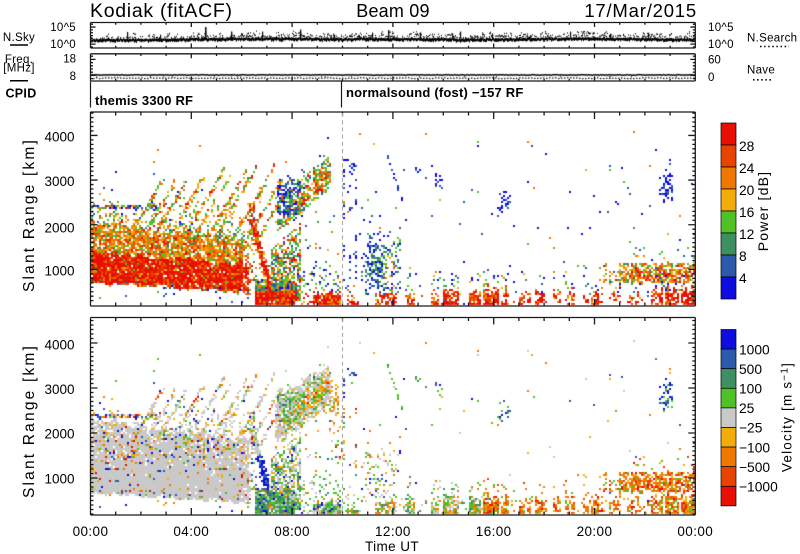 This screenshot has width=800, height=554. I want to click on svg-text: 16:00, so click(494, 531).